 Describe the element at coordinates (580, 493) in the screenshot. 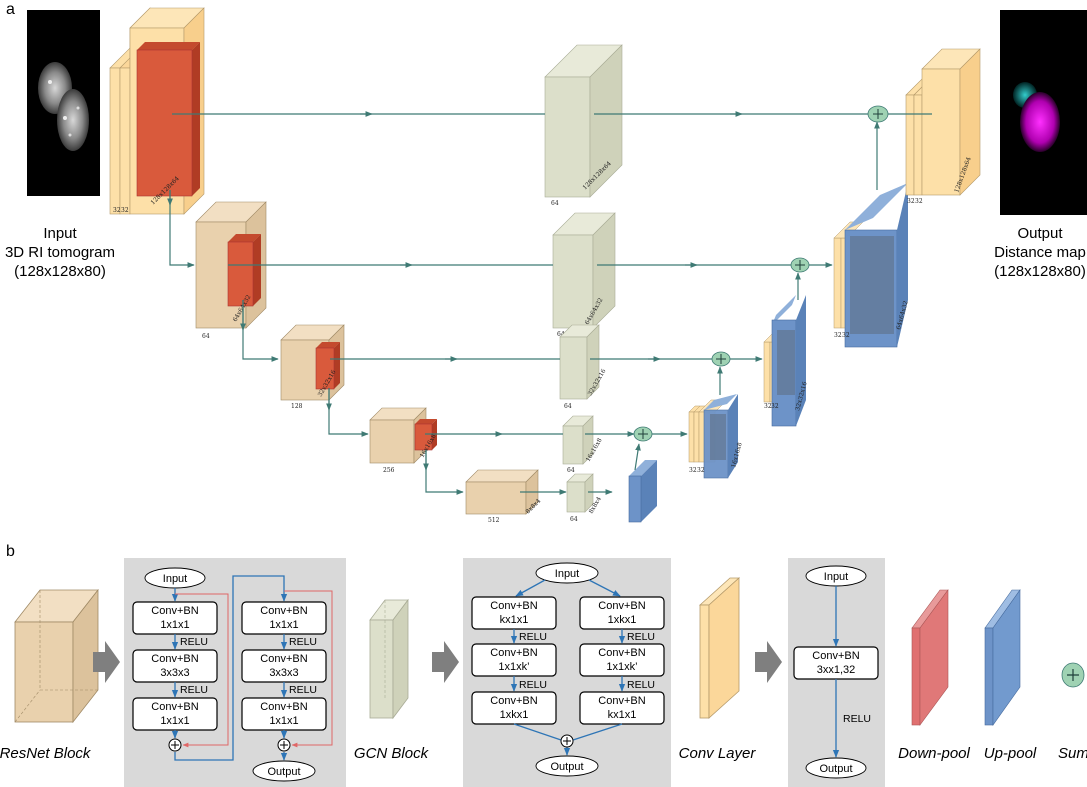

I see `gcn-block-level5` at that location.